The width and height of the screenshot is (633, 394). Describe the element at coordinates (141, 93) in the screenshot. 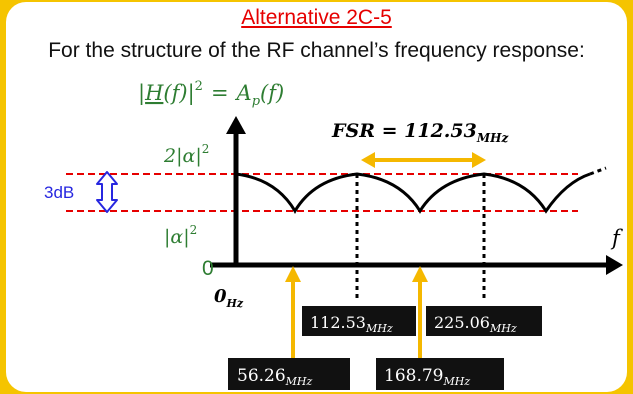

I see `formula-lhs-open: |` at that location.